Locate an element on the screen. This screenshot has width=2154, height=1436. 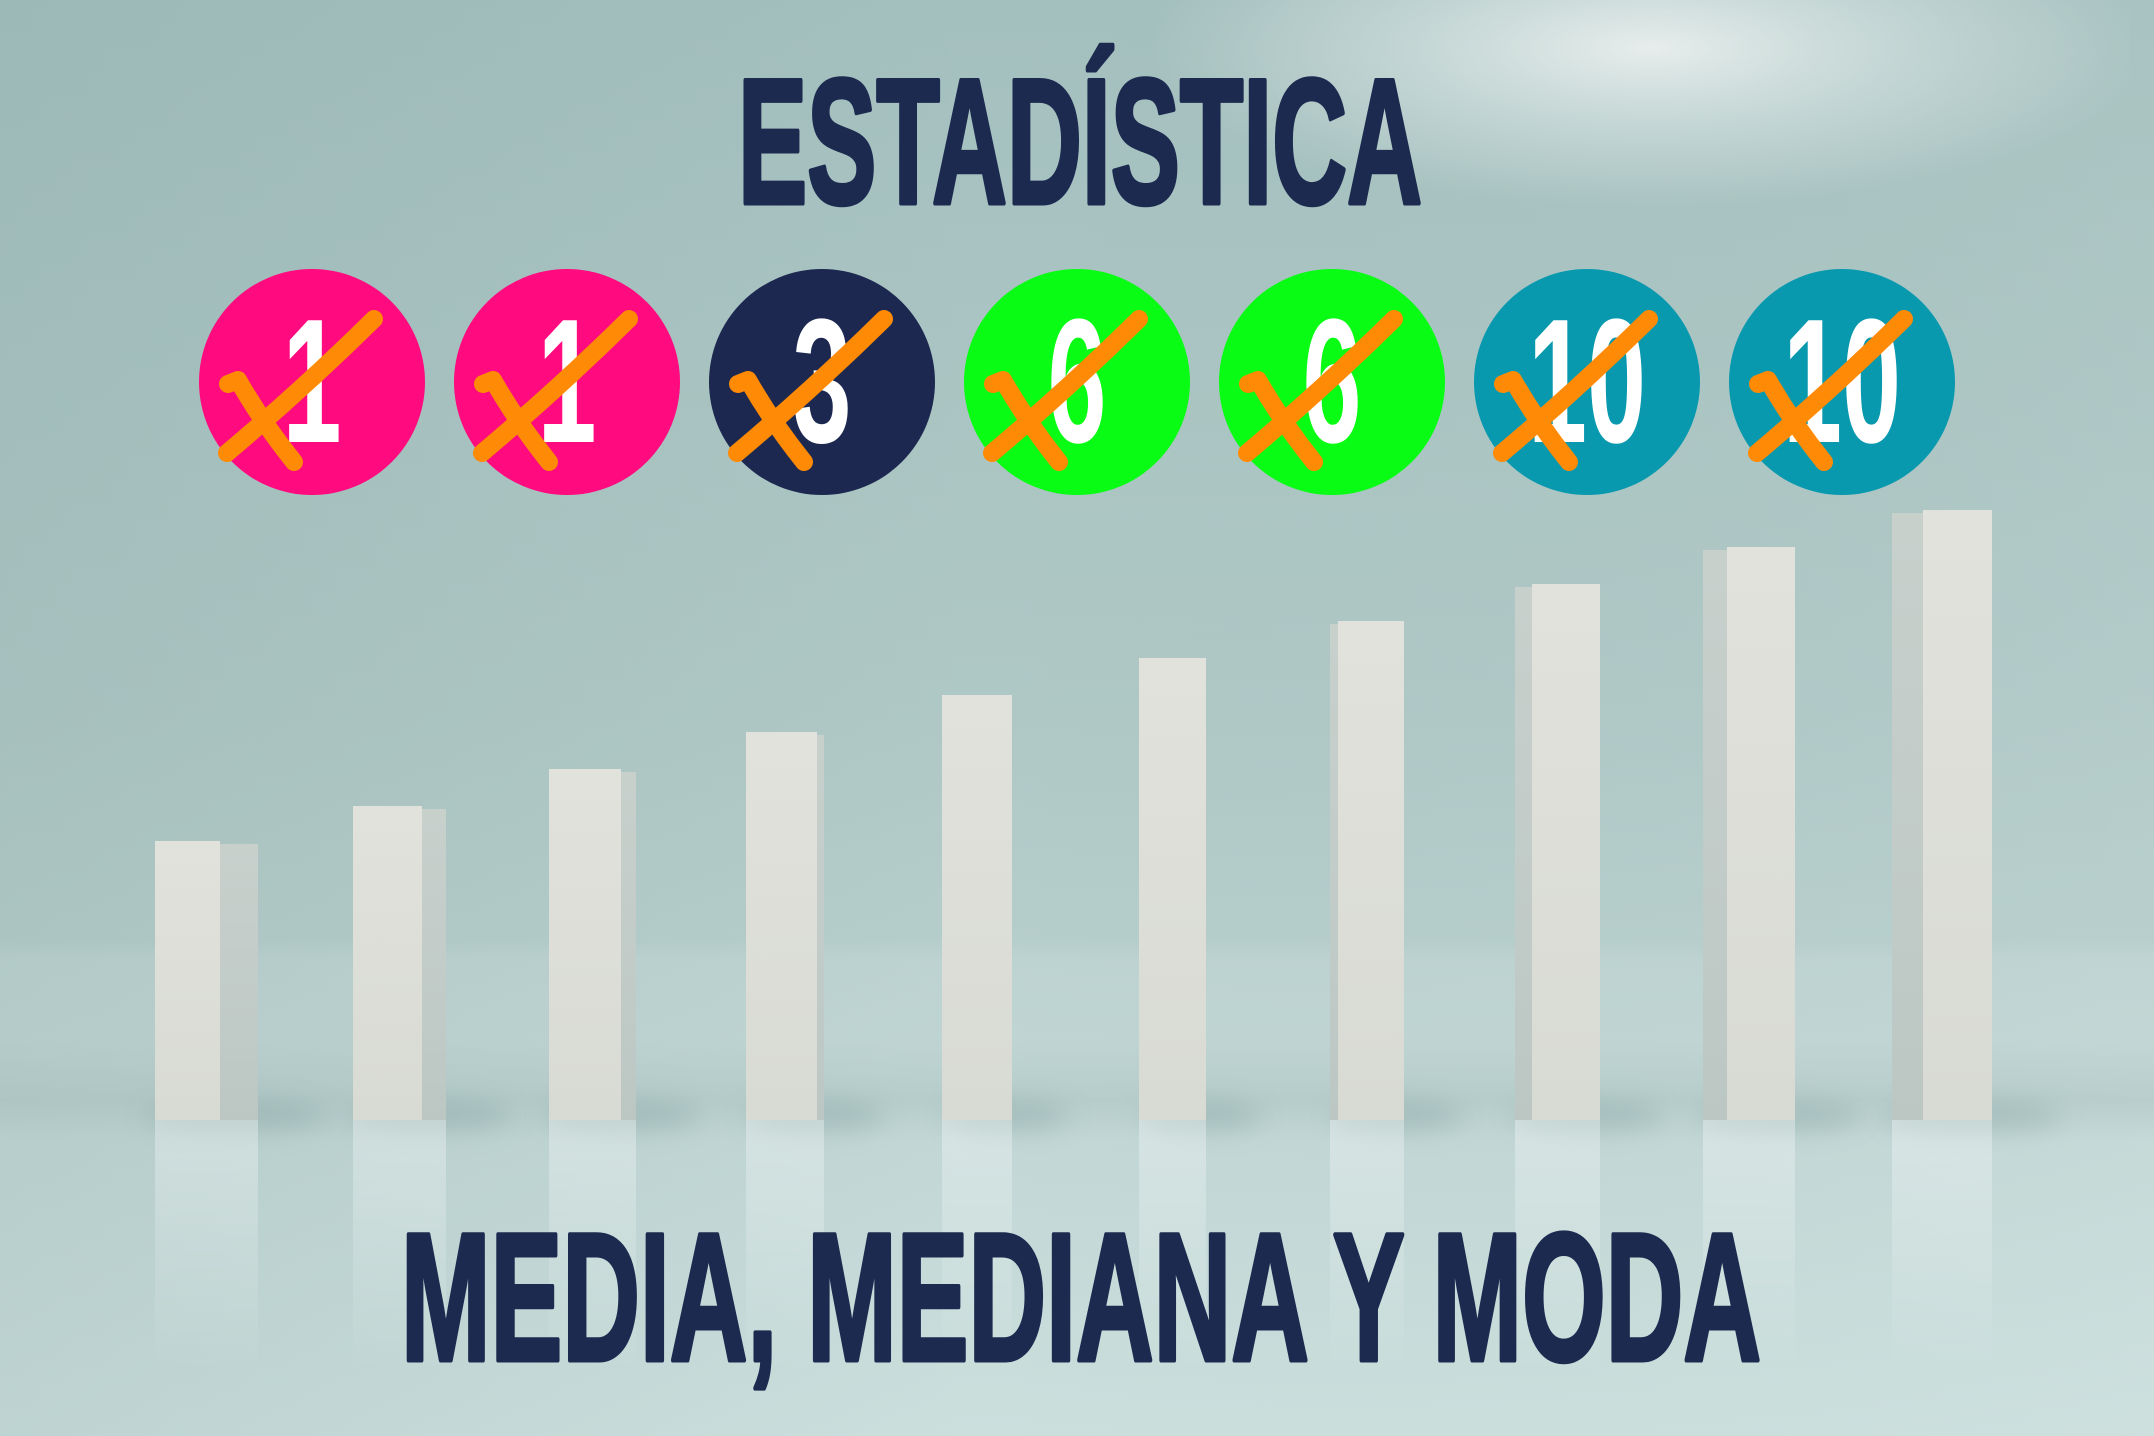
page-title: ESTADÍSTICA is located at coordinates (1080, 141).